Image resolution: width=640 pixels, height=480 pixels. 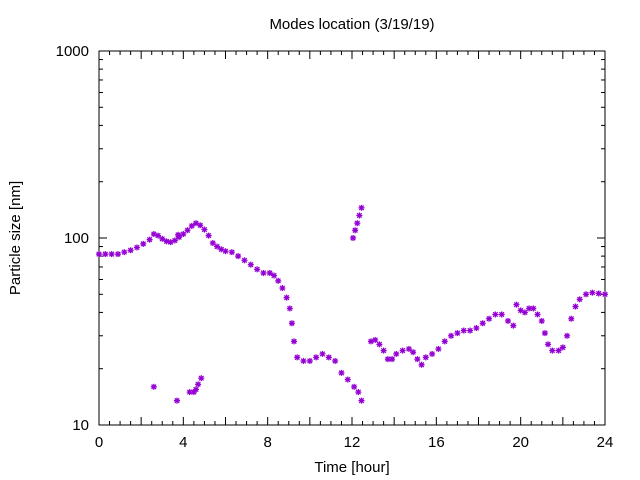 I want to click on y-tick-label: 1000, so click(x=72, y=51).